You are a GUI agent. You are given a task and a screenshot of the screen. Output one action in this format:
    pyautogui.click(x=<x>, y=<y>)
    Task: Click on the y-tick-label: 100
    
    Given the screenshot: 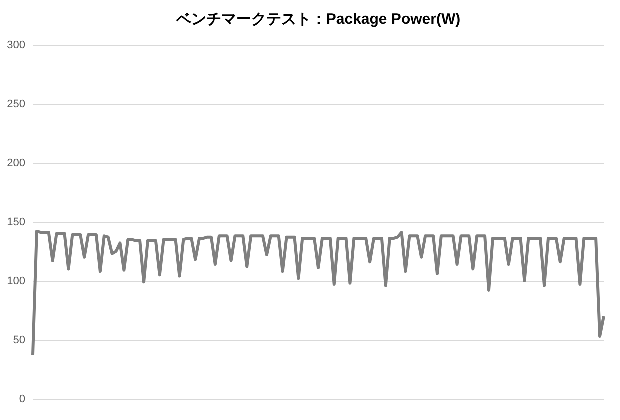 What is the action you would take?
    pyautogui.click(x=16, y=282)
    